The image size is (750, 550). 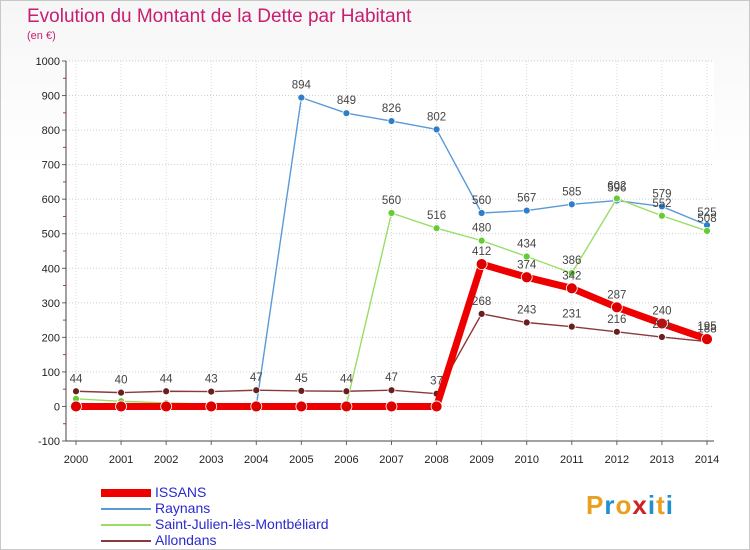 What do you see at coordinates (166, 460) in the screenshot?
I see `x-tick-label: 2002` at bounding box center [166, 460].